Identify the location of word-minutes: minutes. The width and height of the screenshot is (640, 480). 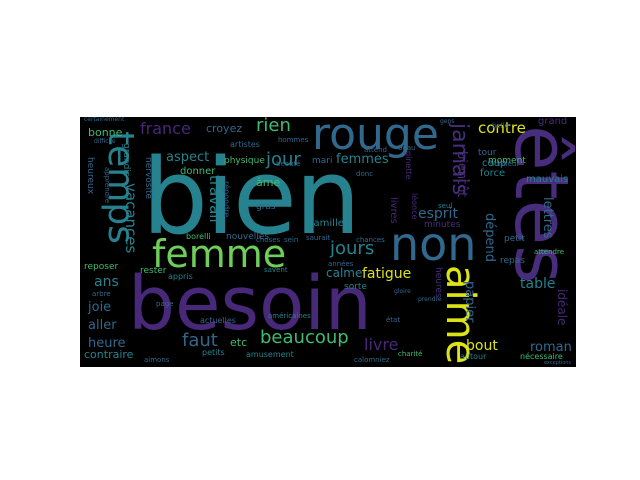
(442, 225).